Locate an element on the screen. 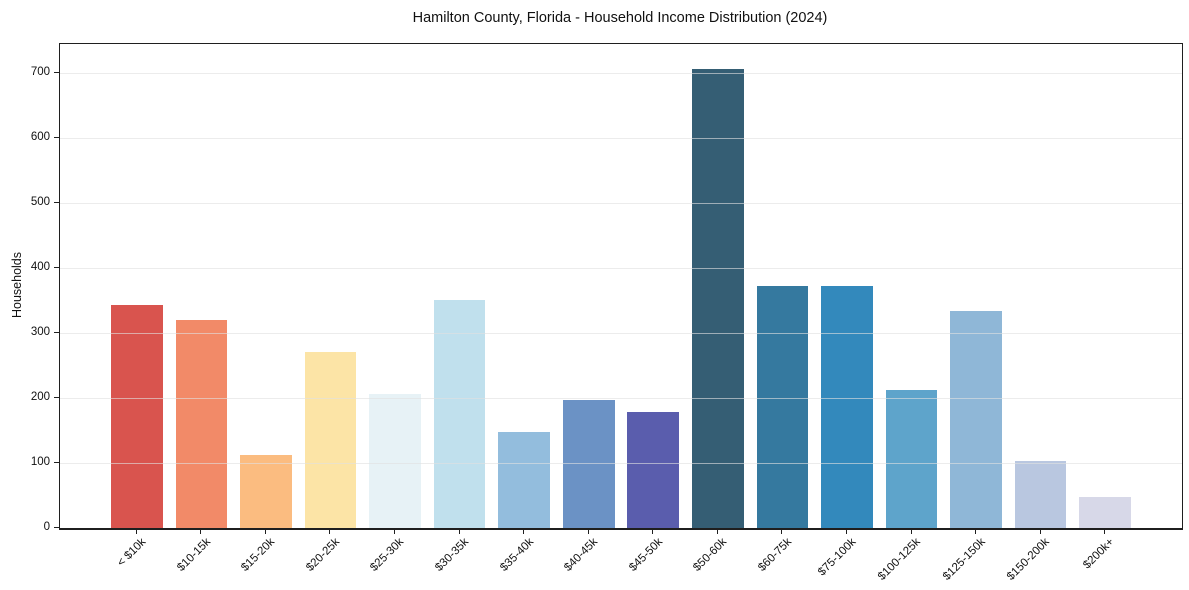 This screenshot has width=1189, height=590. x-tick-label-text: $20-25k is located at coordinates (323, 555).